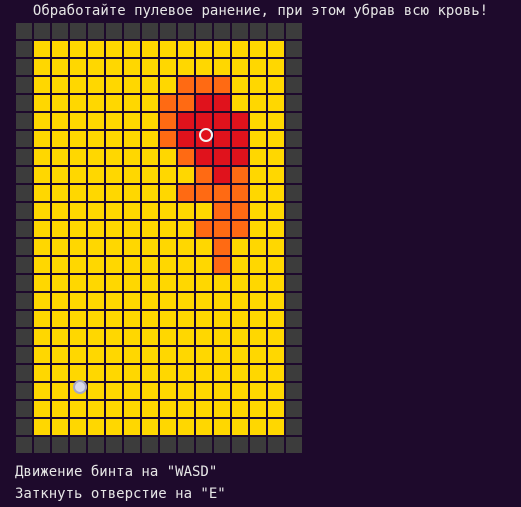 Image resolution: width=521 pixels, height=507 pixels. I want to click on bullet-hole, so click(206, 135).